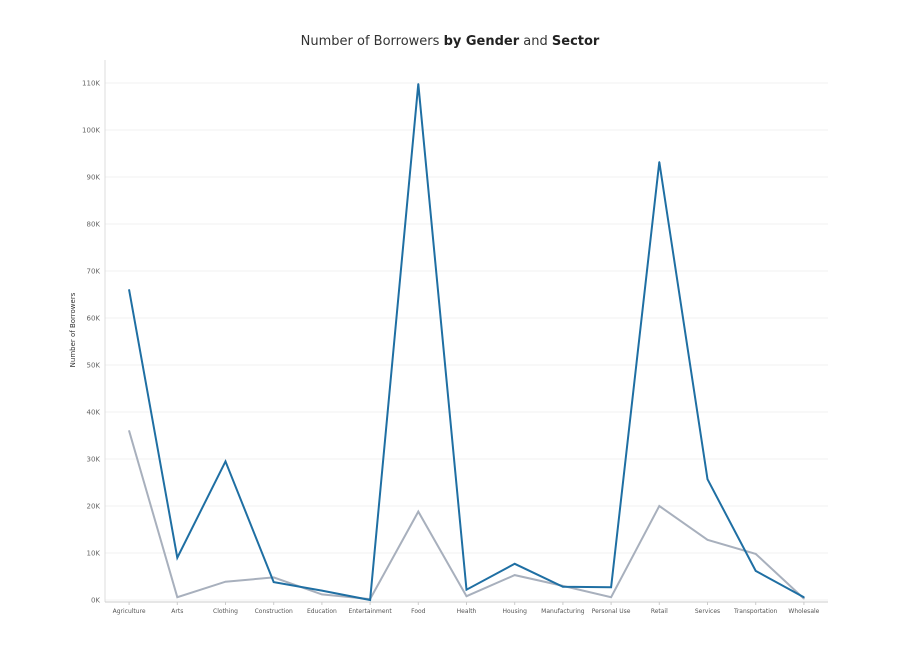 Image resolution: width=900 pixels, height=650 pixels. Describe the element at coordinates (94, 460) in the screenshot. I see `y-tick-label: 30K` at that location.